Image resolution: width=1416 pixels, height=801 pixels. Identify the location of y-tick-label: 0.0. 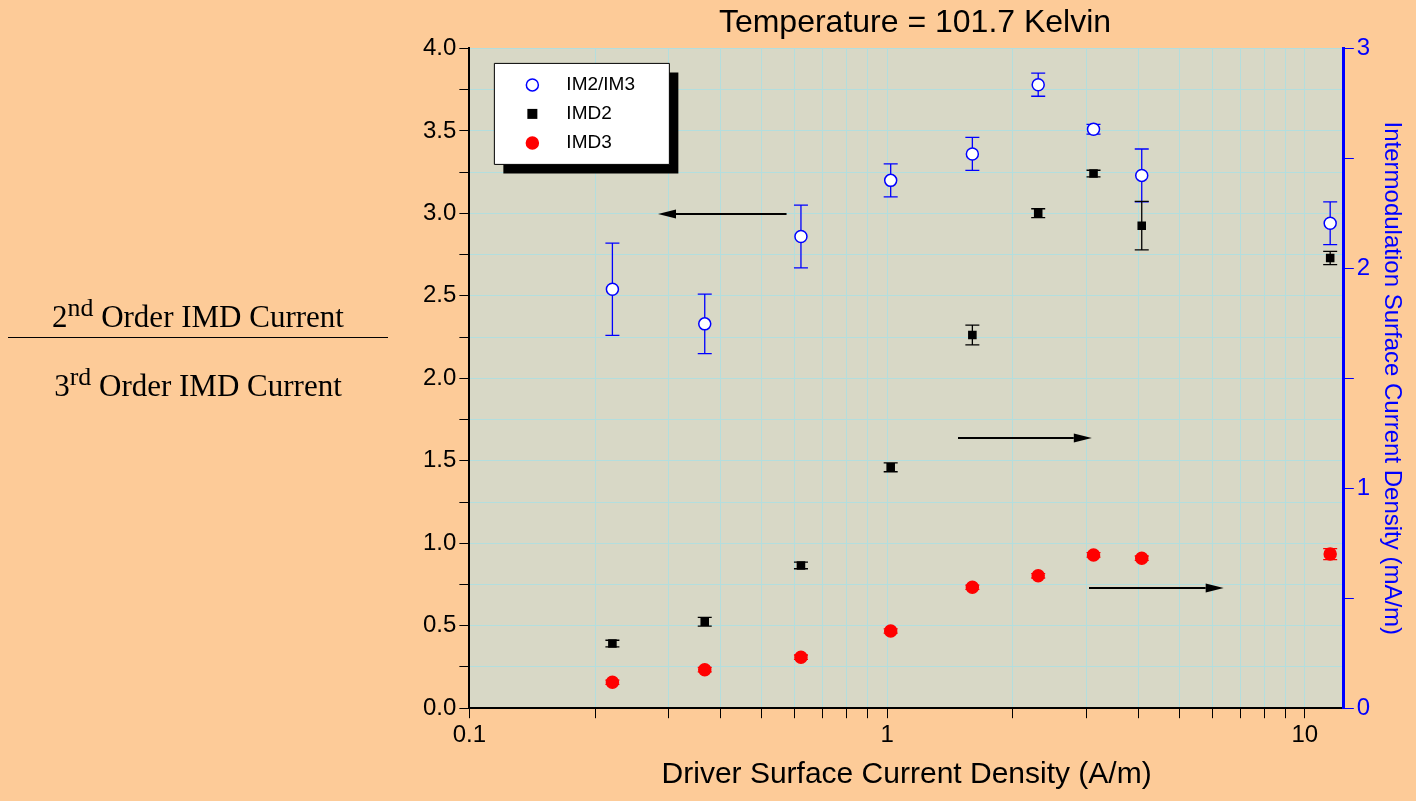
(439, 706).